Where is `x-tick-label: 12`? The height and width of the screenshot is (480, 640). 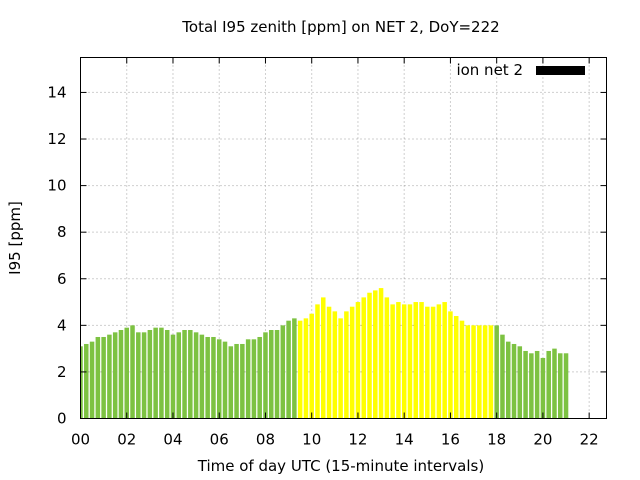 x-tick-label: 12 is located at coordinates (357, 440).